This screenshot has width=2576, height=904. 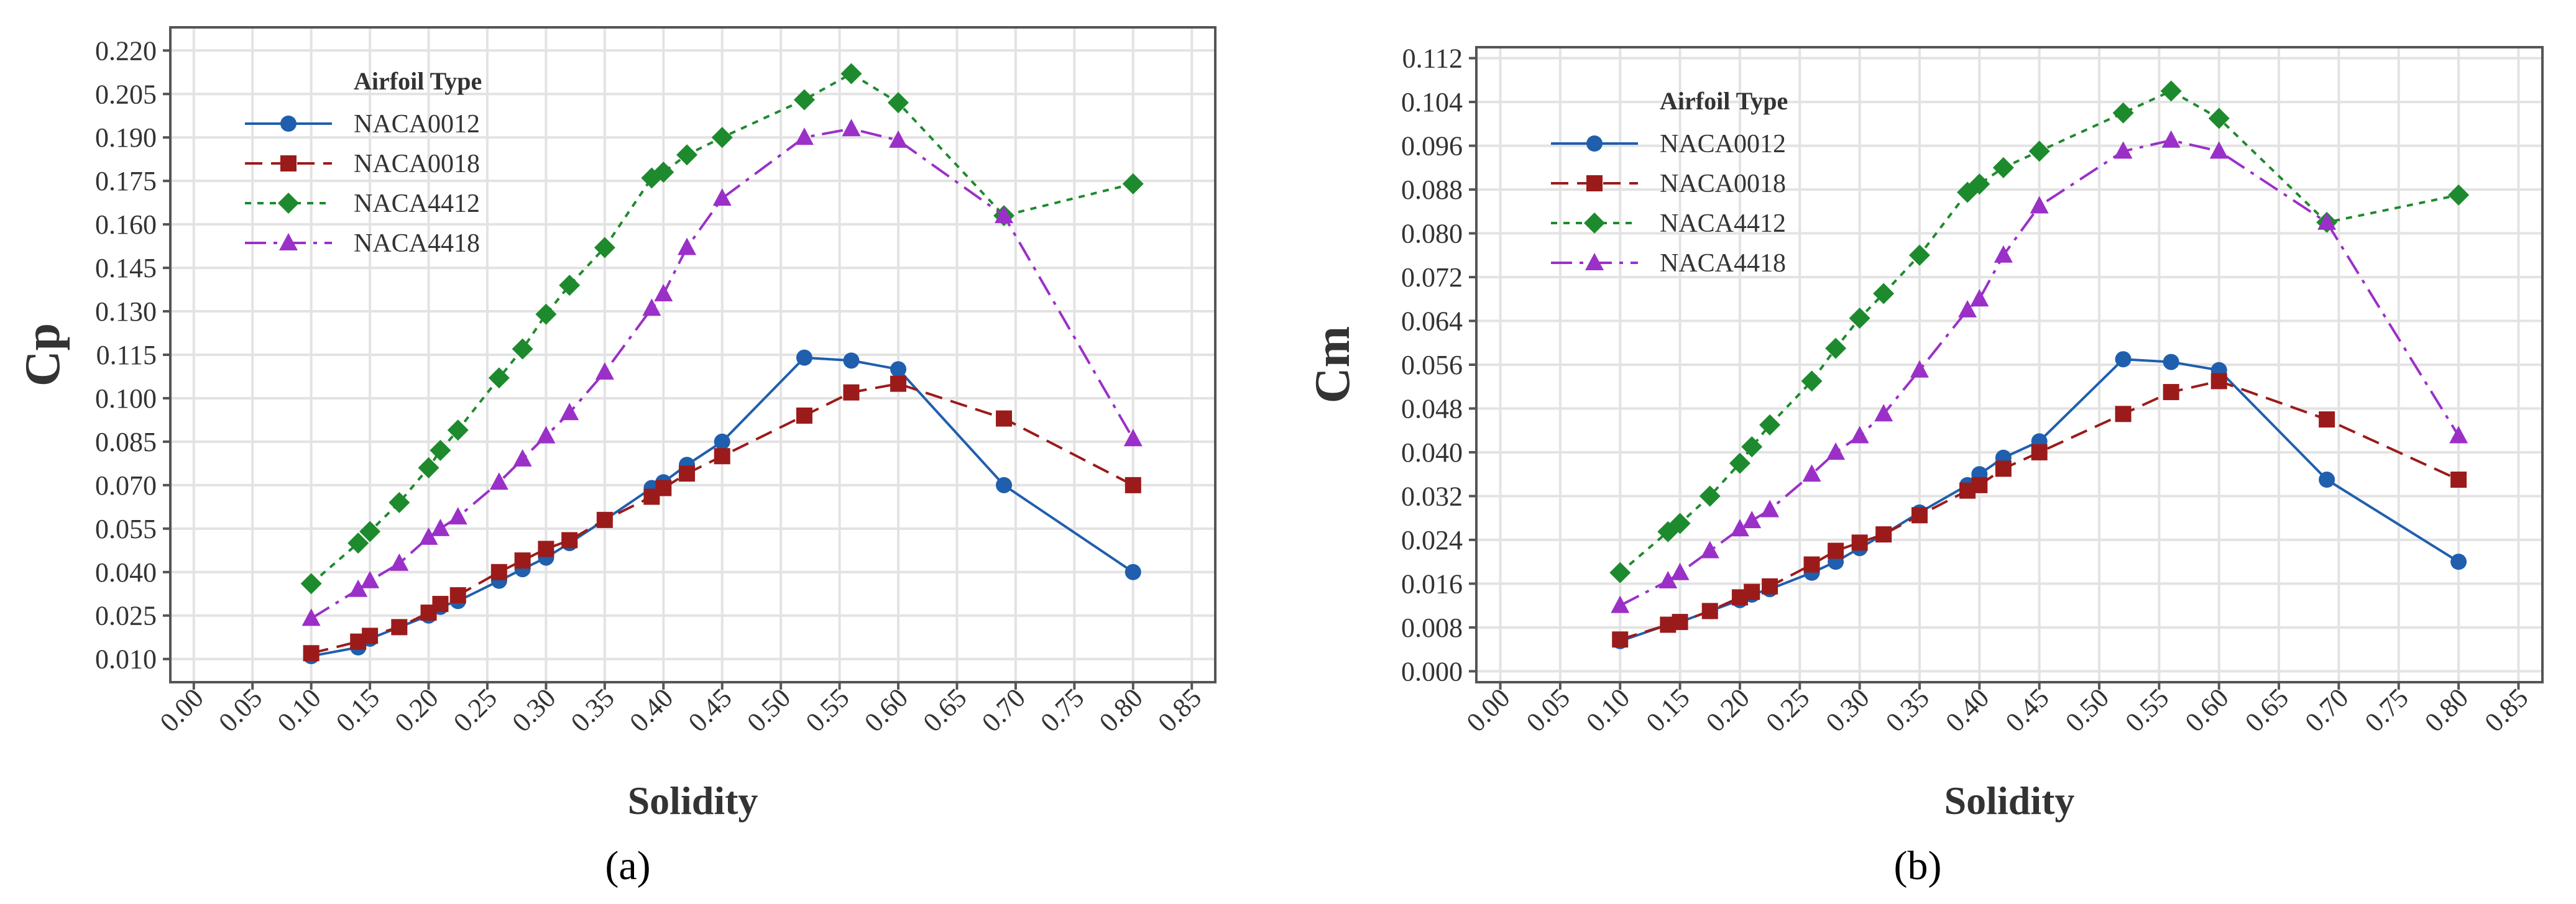 I want to click on x-axis-title: Solidity, so click(x=2009, y=801).